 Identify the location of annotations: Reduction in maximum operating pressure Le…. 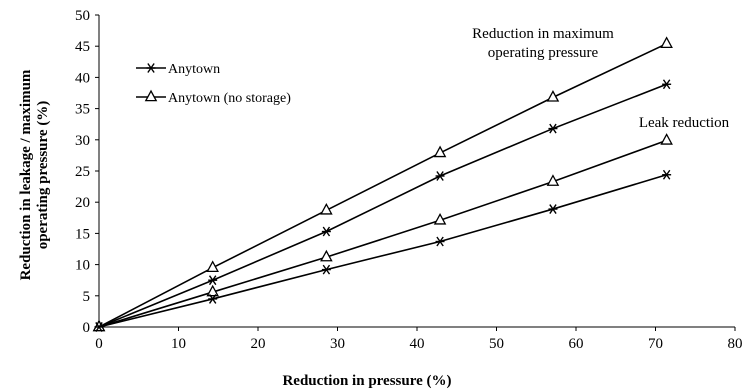
(601, 78).